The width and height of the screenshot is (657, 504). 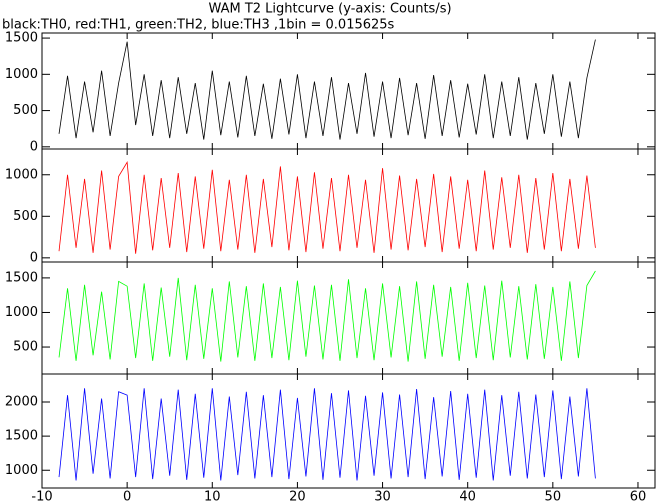 I want to click on x-tick-label: 0, so click(x=127, y=497).